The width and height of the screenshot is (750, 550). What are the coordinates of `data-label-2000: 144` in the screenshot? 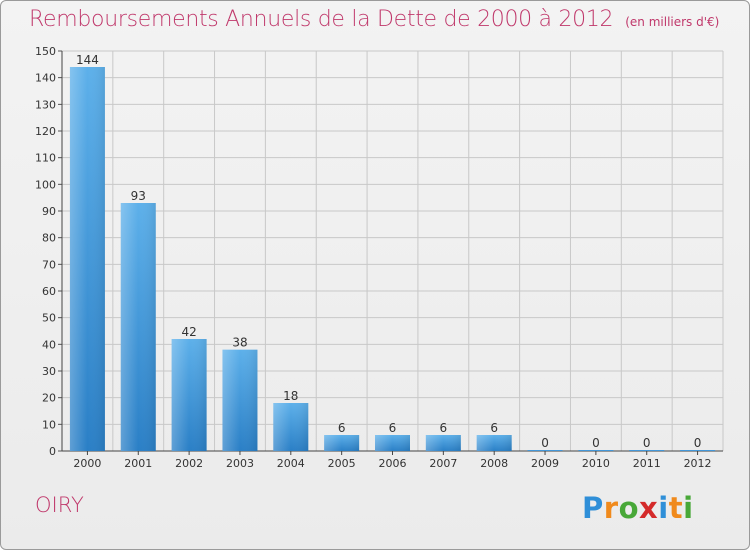 It's located at (87, 60).